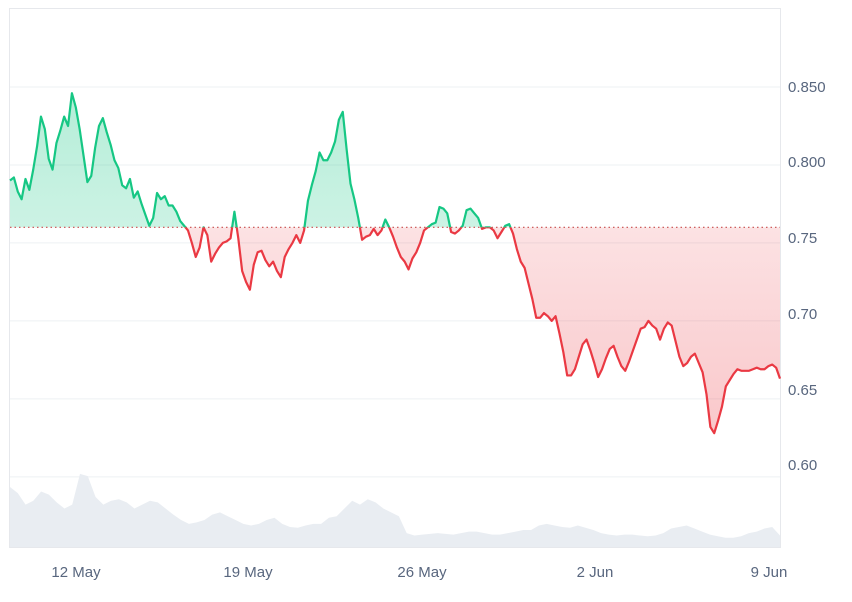 The image size is (852, 602). Describe the element at coordinates (807, 276) in the screenshot. I see `y-axis: 0.850 0.800 0.75 0.70 0.65 0.60` at that location.